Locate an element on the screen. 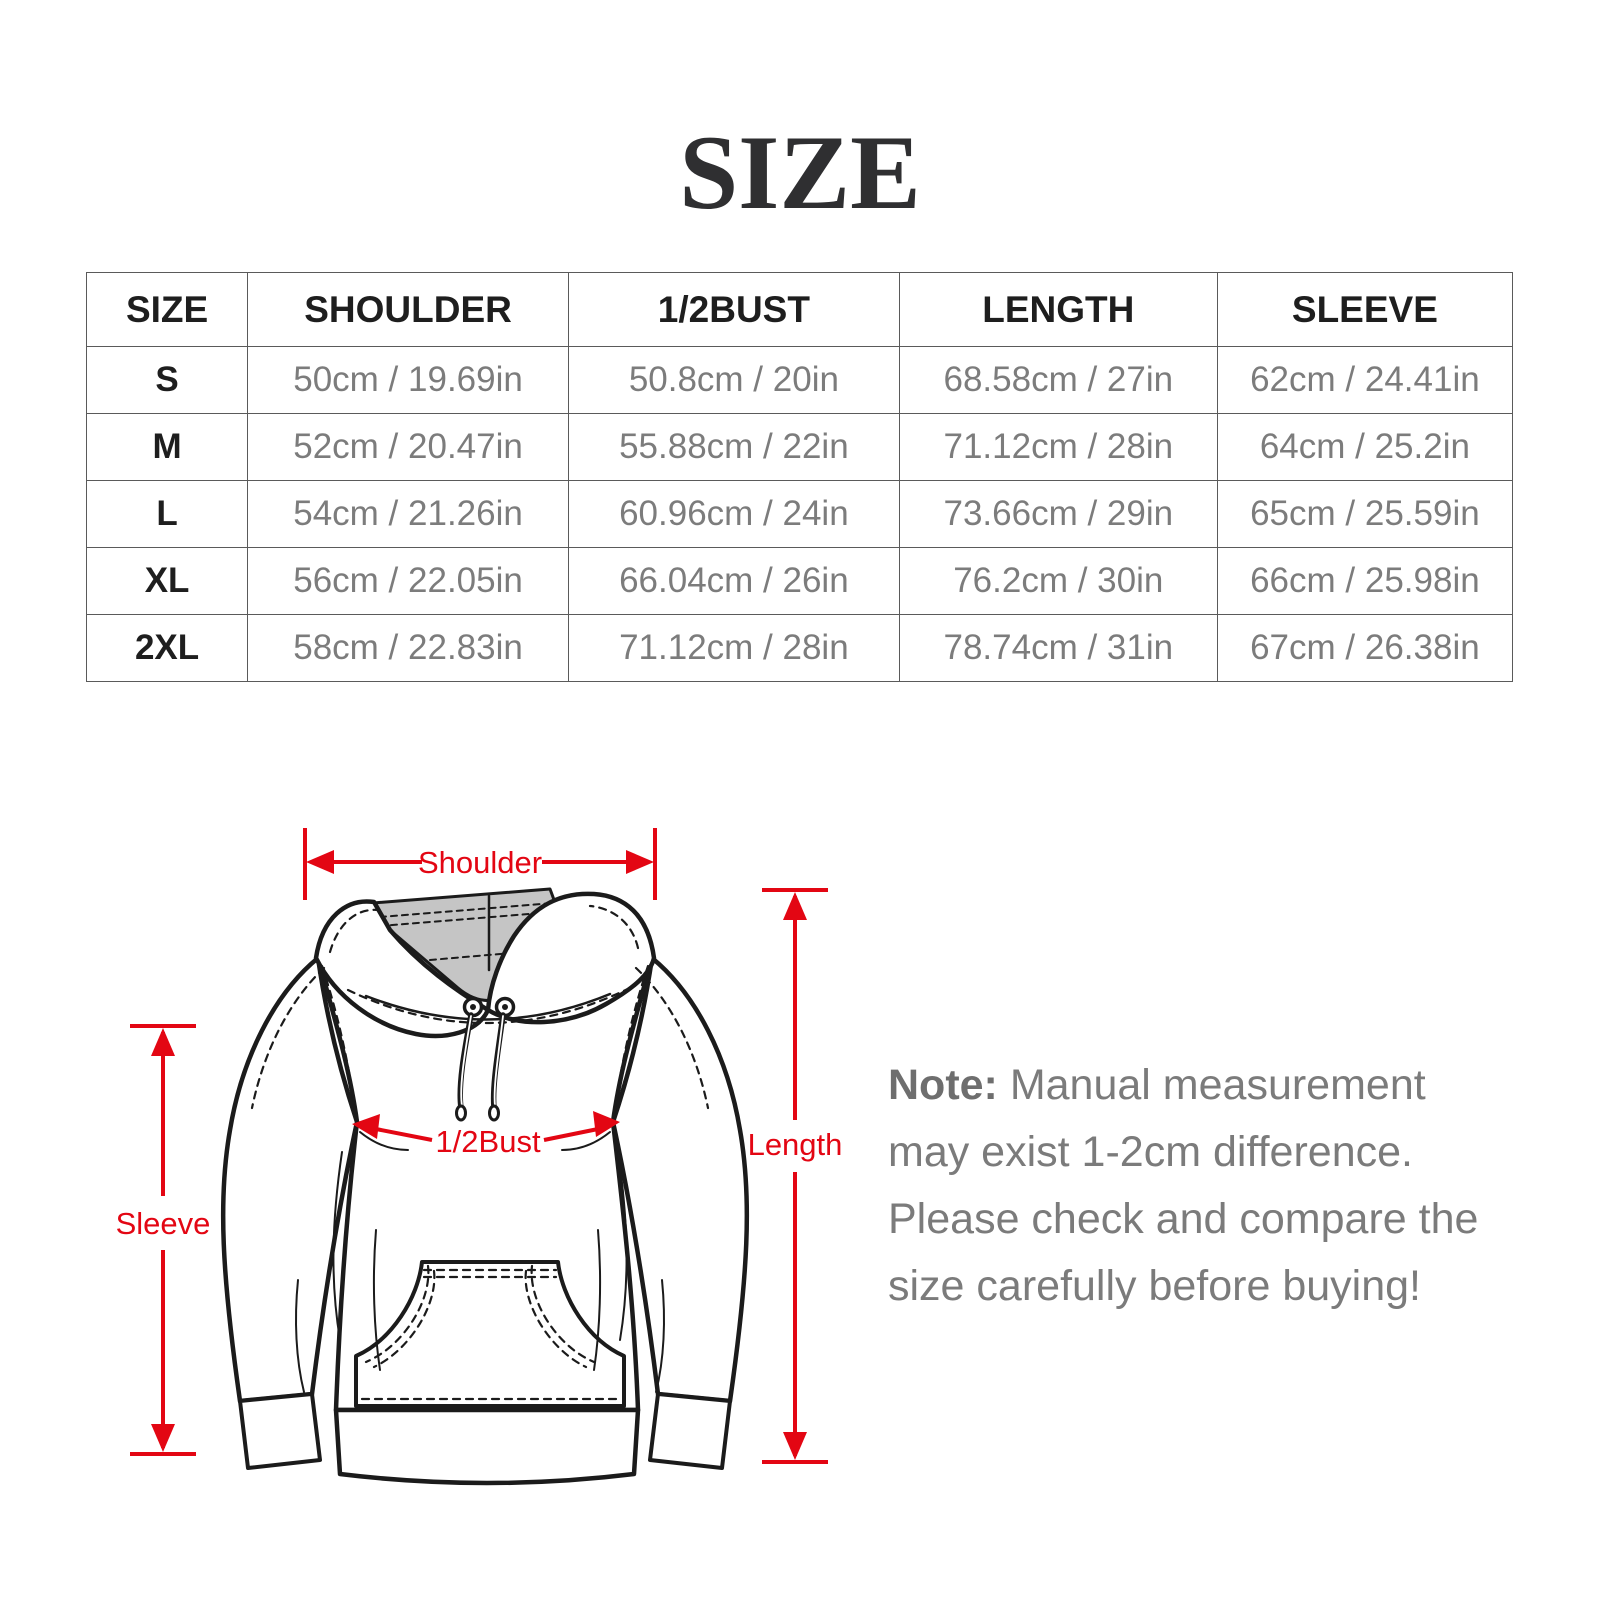 The width and height of the screenshot is (1600, 1600). cell-halfbust: 71.12cm / 28in is located at coordinates (733, 648).